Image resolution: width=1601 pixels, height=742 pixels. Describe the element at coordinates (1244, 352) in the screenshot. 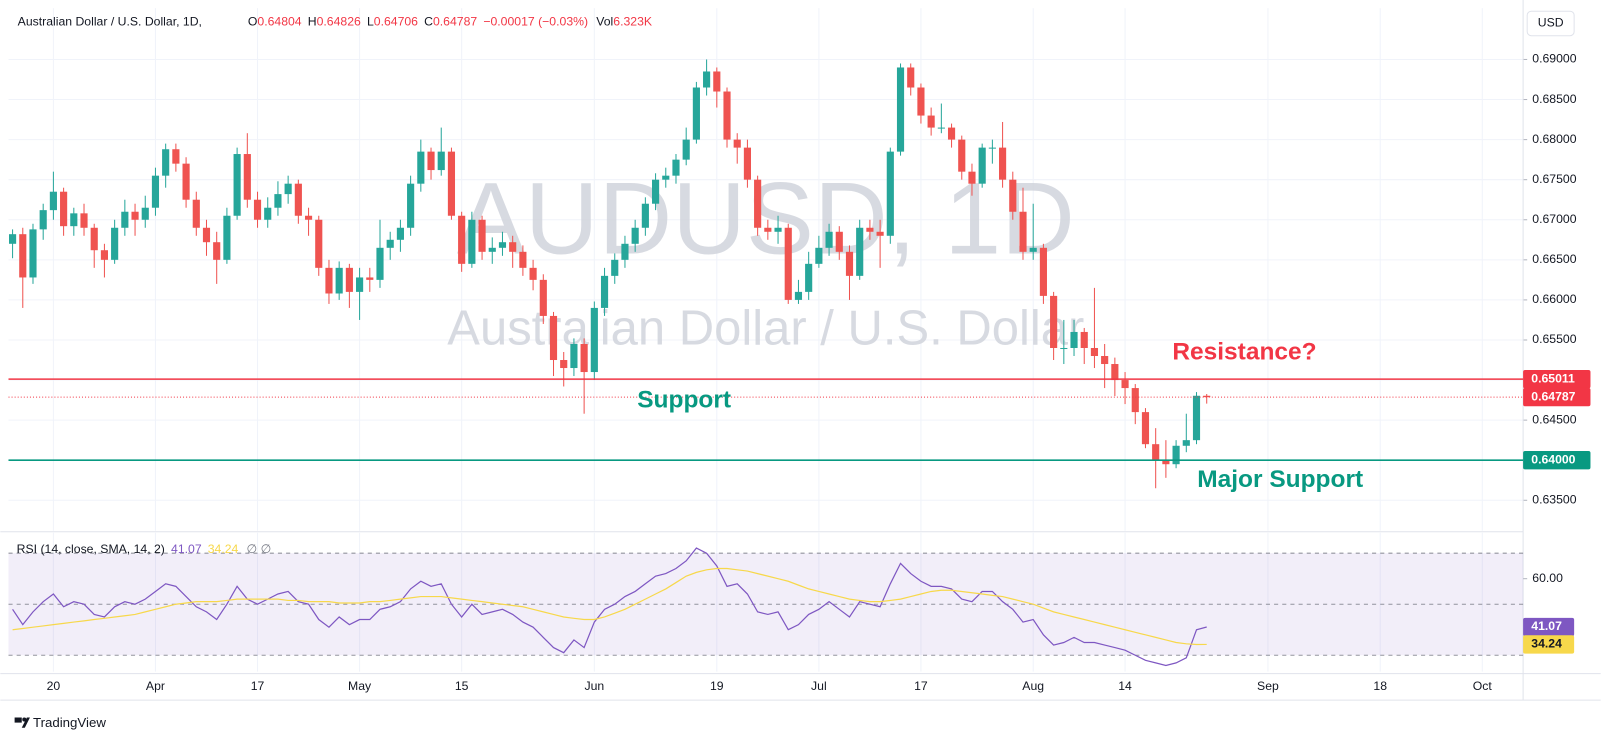

I see `annotation: Resistance?` at that location.